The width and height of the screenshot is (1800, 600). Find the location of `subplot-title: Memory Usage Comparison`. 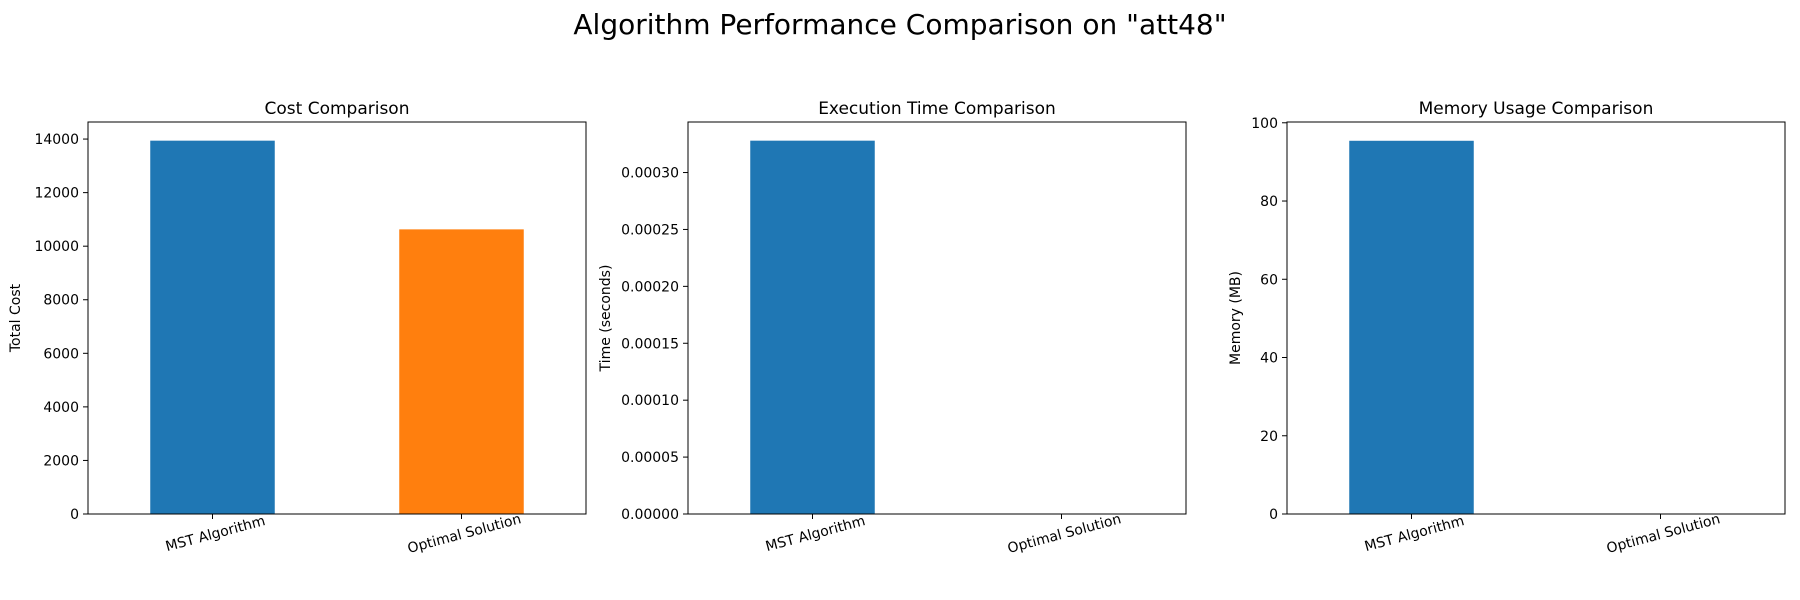

subplot-title: Memory Usage Comparison is located at coordinates (1536, 109).